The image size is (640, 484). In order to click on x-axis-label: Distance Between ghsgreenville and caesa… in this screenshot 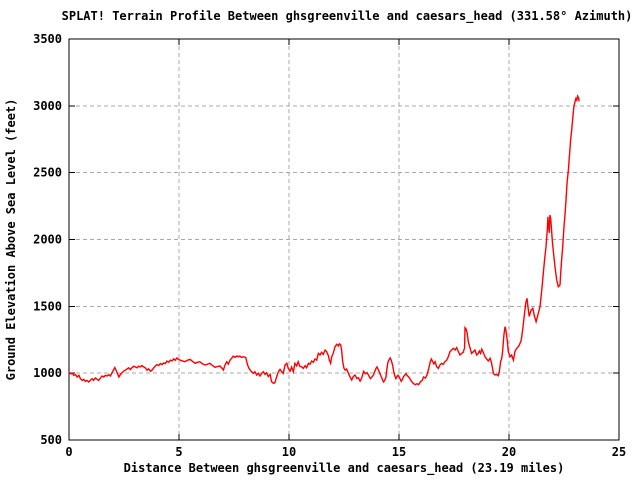, I will do `click(344, 468)`.